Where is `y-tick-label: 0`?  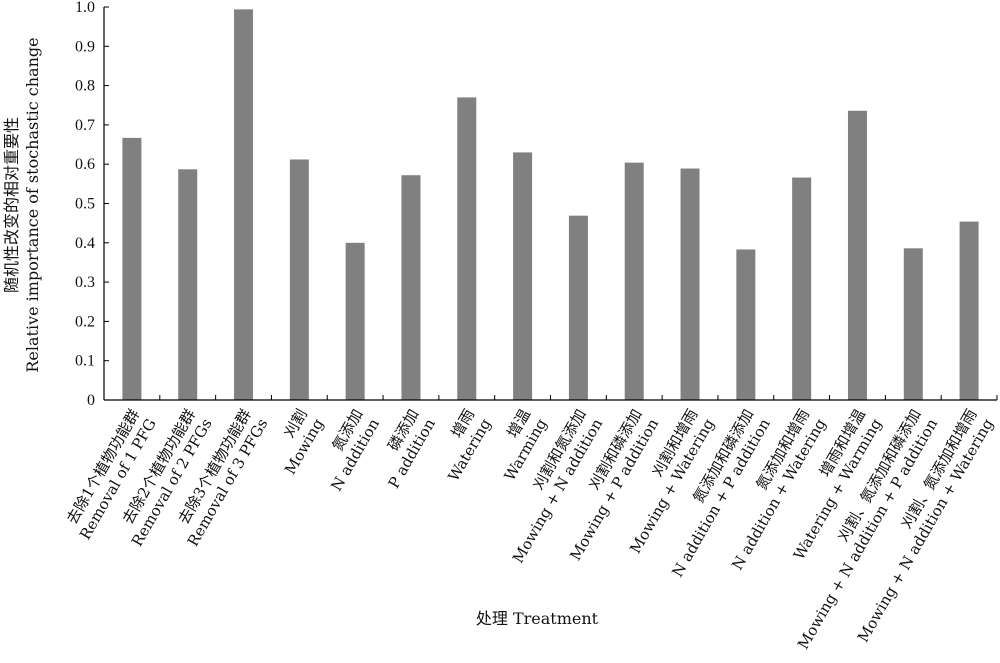
y-tick-label: 0 is located at coordinates (91, 400).